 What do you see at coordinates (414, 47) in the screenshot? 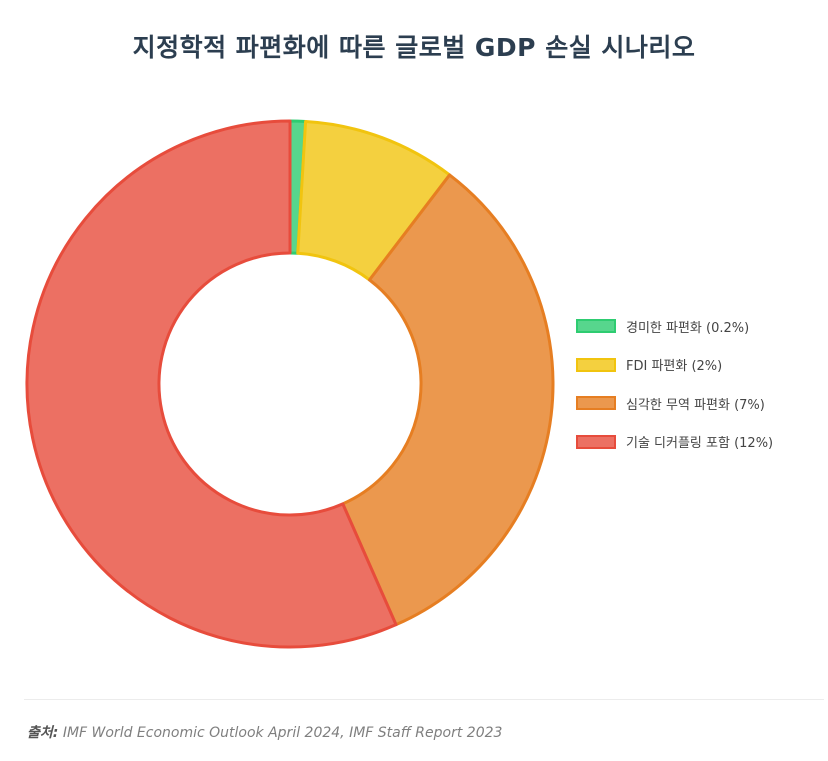
I see `chart-title: 지정학적 파편화에 따른 글로벌 GDP 손실 시나리오` at bounding box center [414, 47].